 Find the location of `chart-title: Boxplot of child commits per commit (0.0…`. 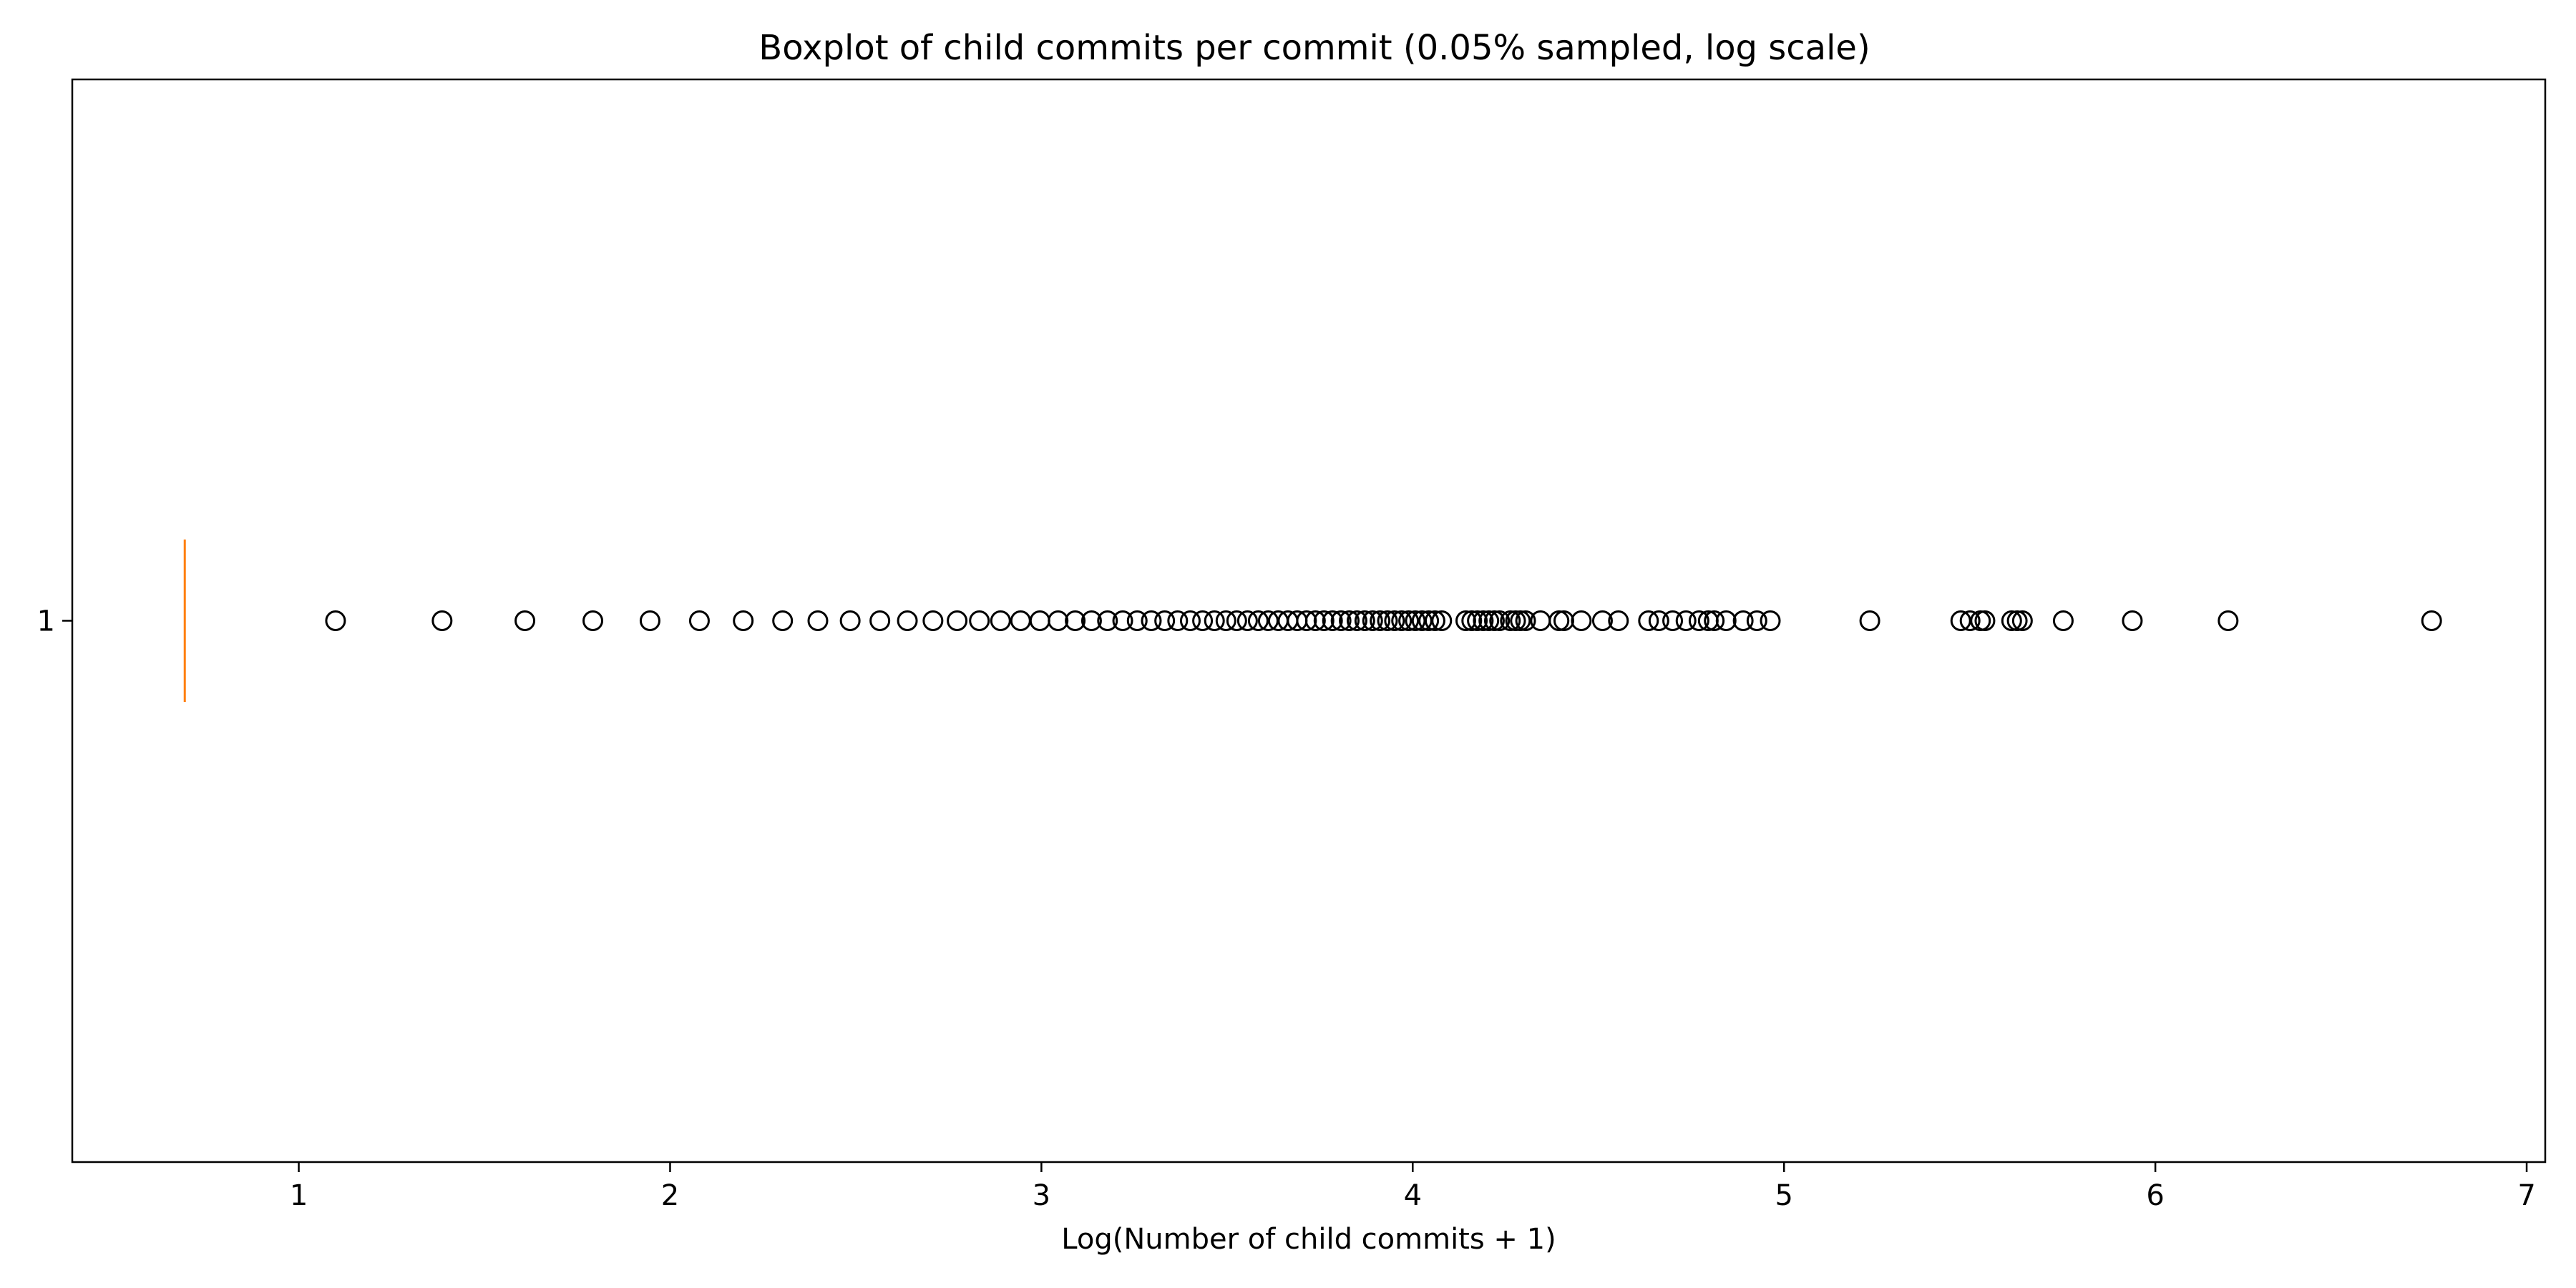

chart-title: Boxplot of child commits per commit (0.0… is located at coordinates (1314, 48).